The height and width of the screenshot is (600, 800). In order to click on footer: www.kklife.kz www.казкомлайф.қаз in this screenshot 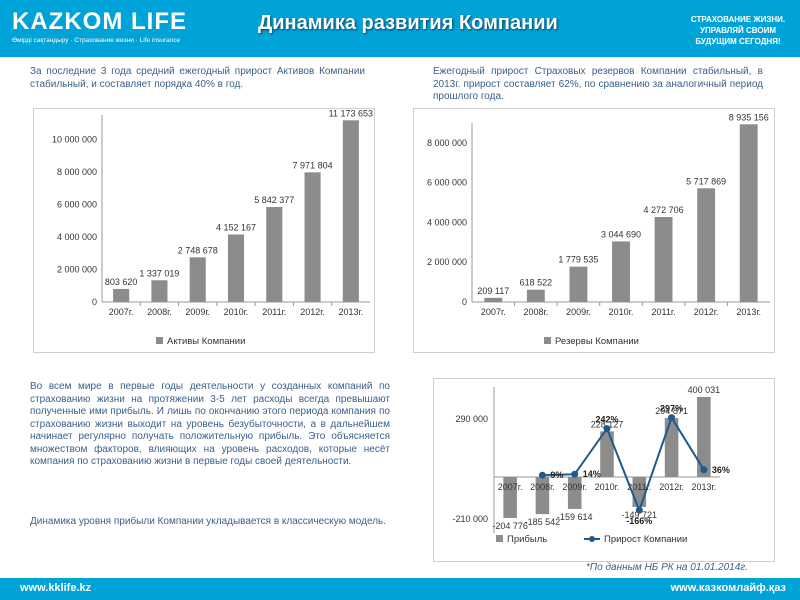, I will do `click(400, 589)`.